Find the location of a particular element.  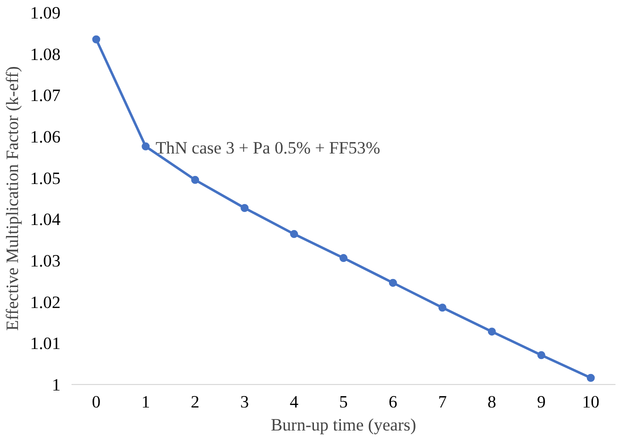

y-tick-label: 1.09 is located at coordinates (45, 13).